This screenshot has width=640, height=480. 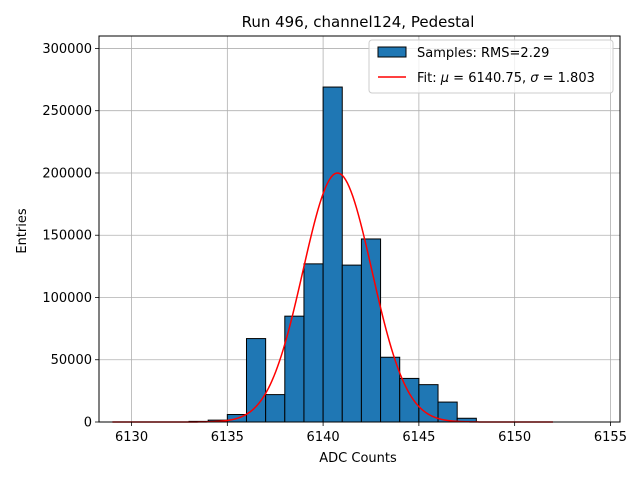 I want to click on y-axis-label: Entries, so click(x=22, y=231).